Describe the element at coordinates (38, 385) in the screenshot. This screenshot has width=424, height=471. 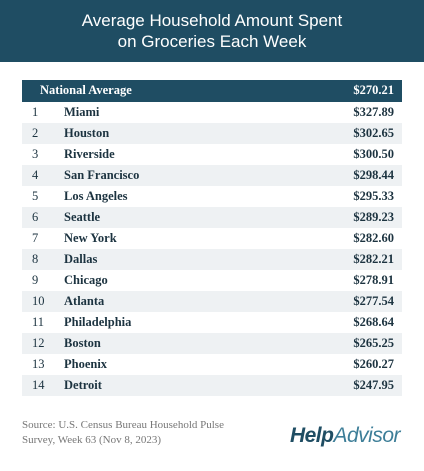
I see `rank: 14` at that location.